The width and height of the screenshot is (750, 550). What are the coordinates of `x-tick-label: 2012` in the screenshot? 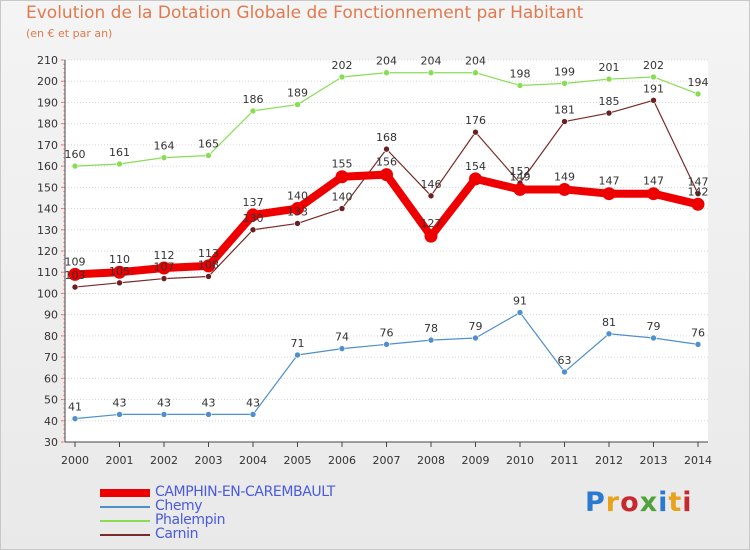 It's located at (609, 460).